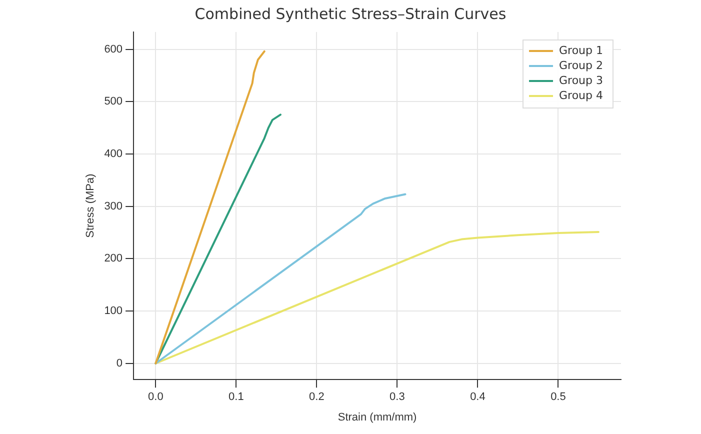 The image size is (701, 434). I want to click on x-tick-label: 0.4, so click(478, 397).